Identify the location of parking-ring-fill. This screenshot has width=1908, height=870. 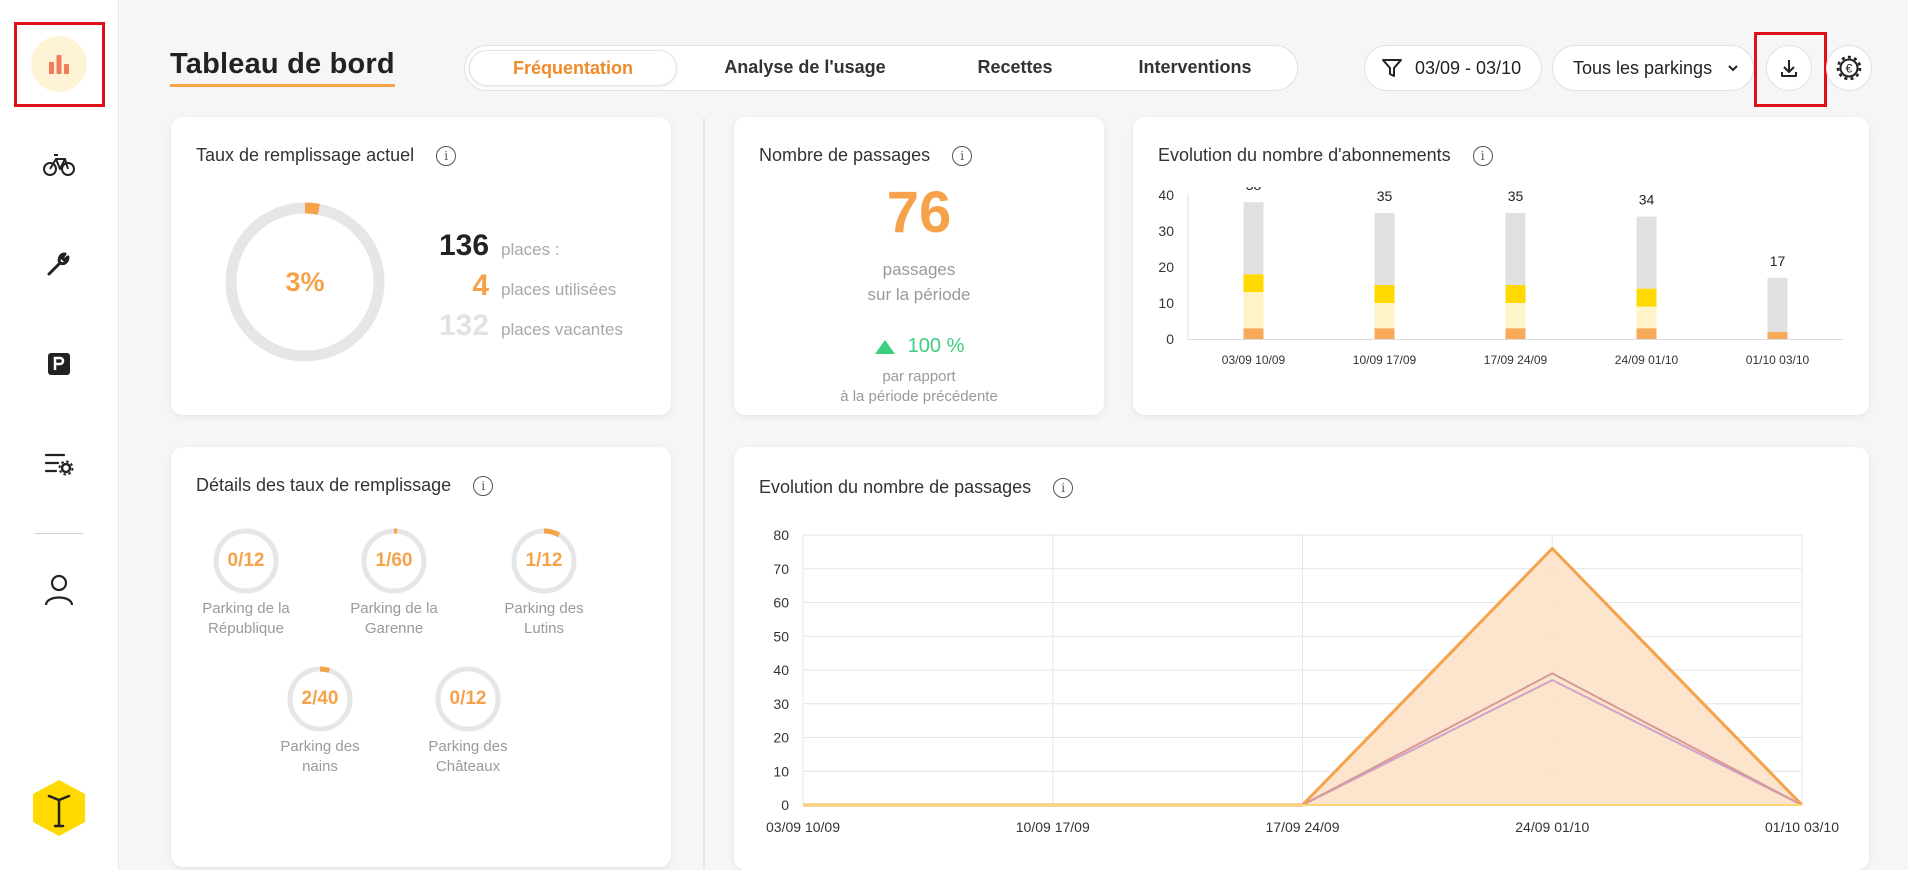
(394, 561).